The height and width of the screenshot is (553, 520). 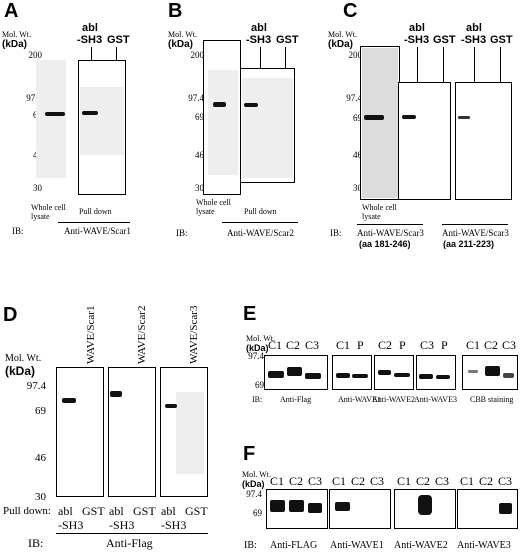 What do you see at coordinates (223, 122) in the screenshot?
I see `blot-whole-cell-lysate` at bounding box center [223, 122].